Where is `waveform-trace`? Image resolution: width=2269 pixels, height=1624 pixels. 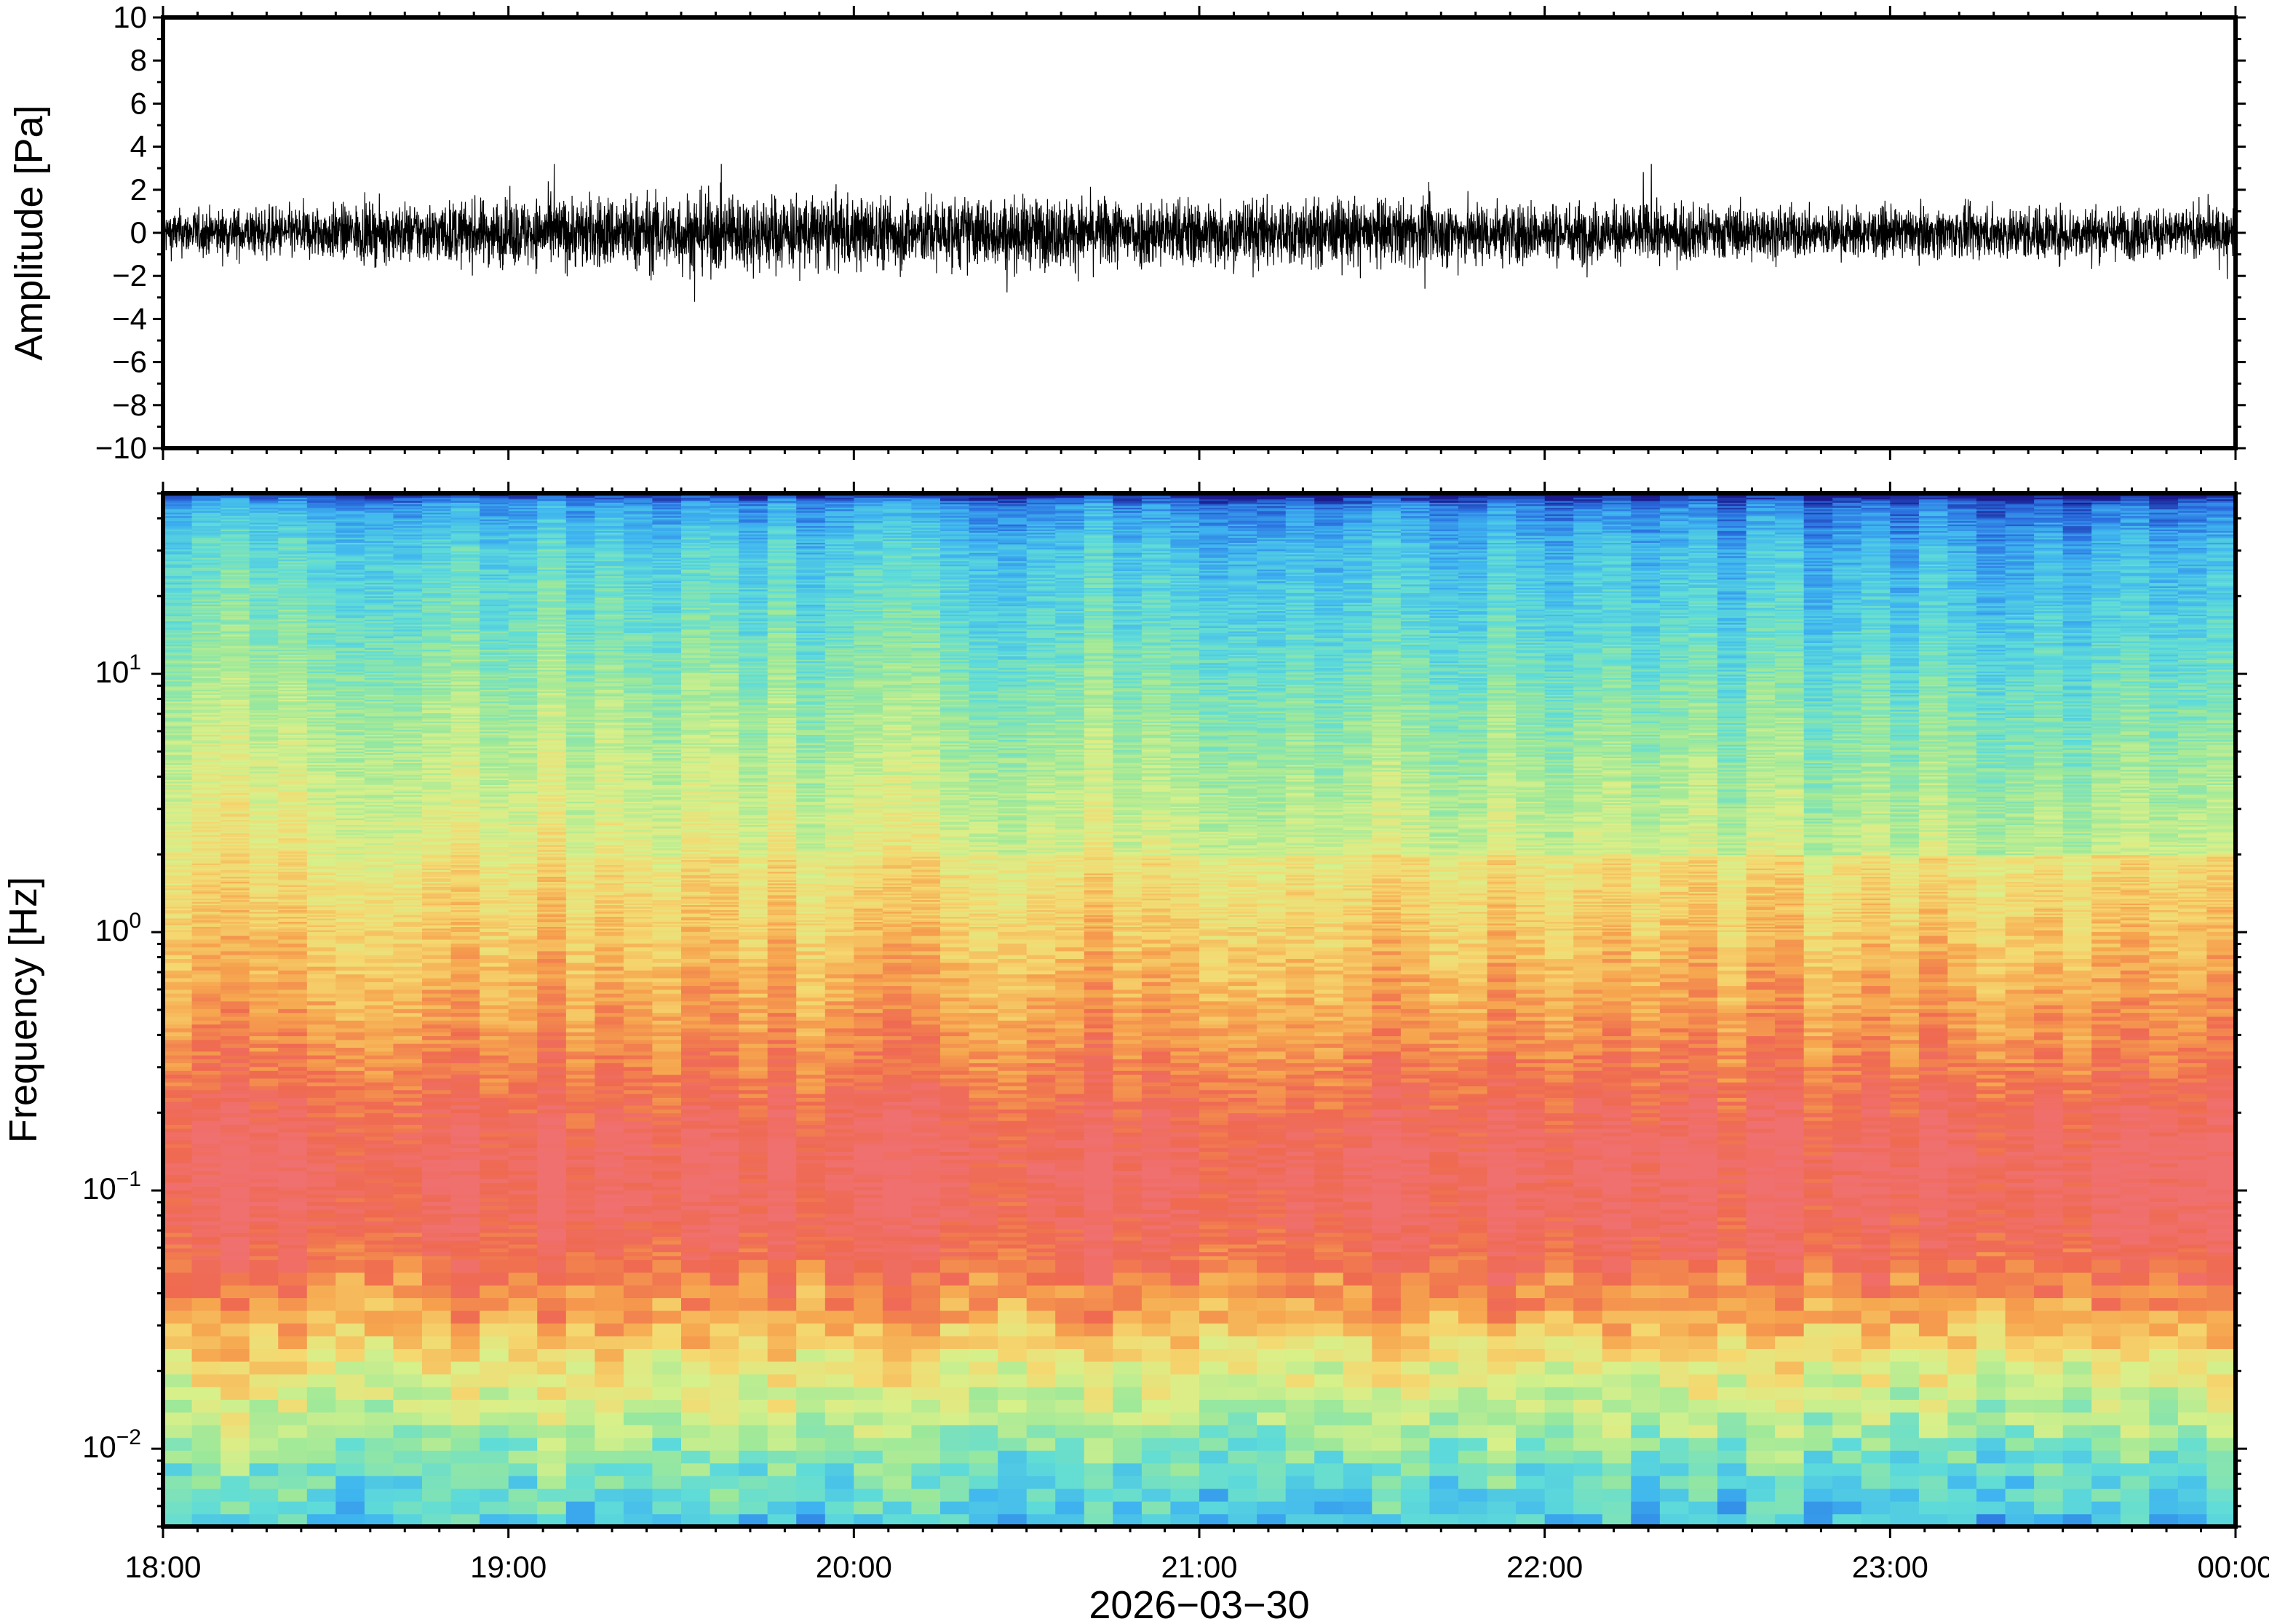 waveform-trace is located at coordinates (1200, 233).